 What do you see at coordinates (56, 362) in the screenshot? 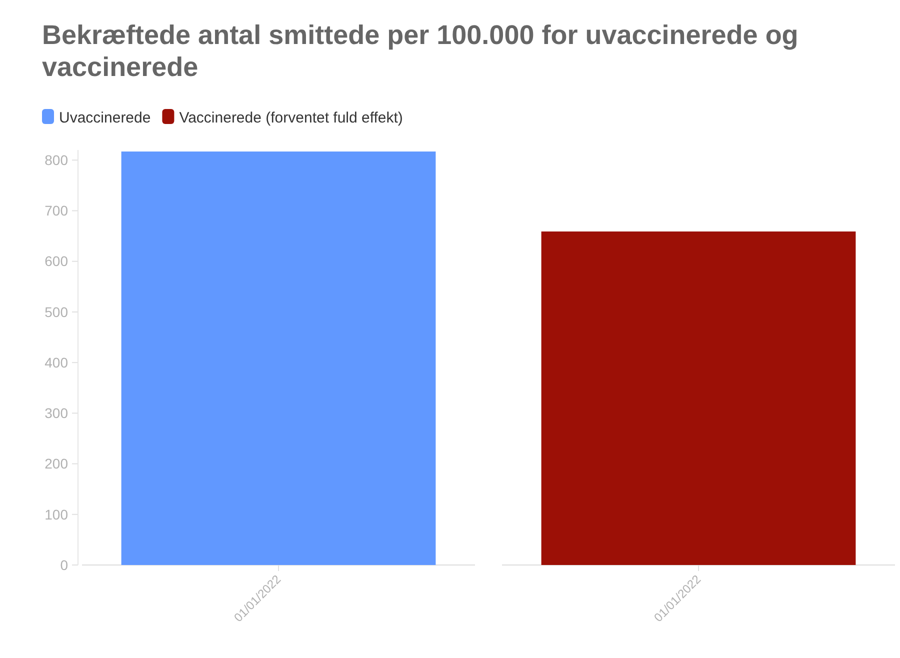
I see `y-tick-label: 400` at bounding box center [56, 362].